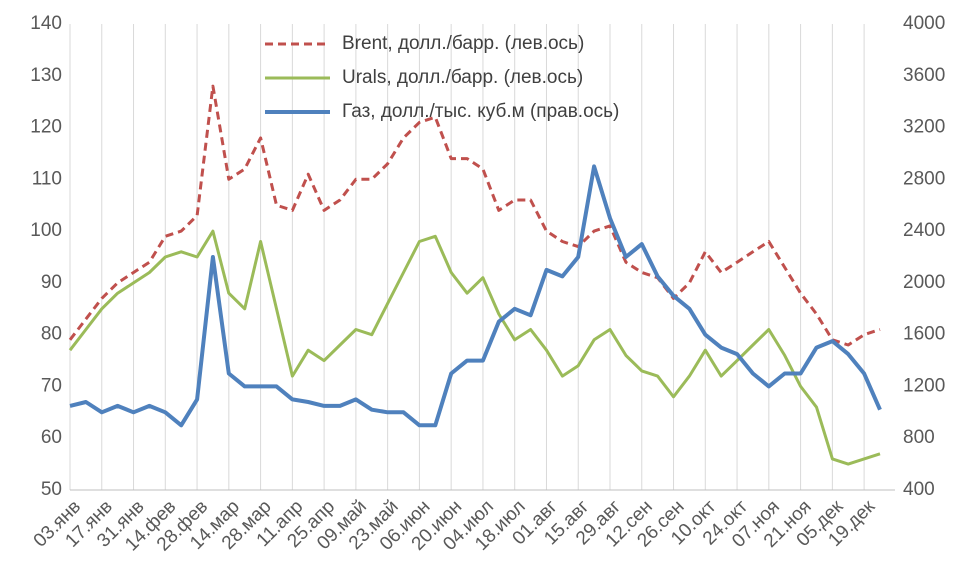  Describe the element at coordinates (46, 75) in the screenshot. I see `y-tick-label: 130` at that location.